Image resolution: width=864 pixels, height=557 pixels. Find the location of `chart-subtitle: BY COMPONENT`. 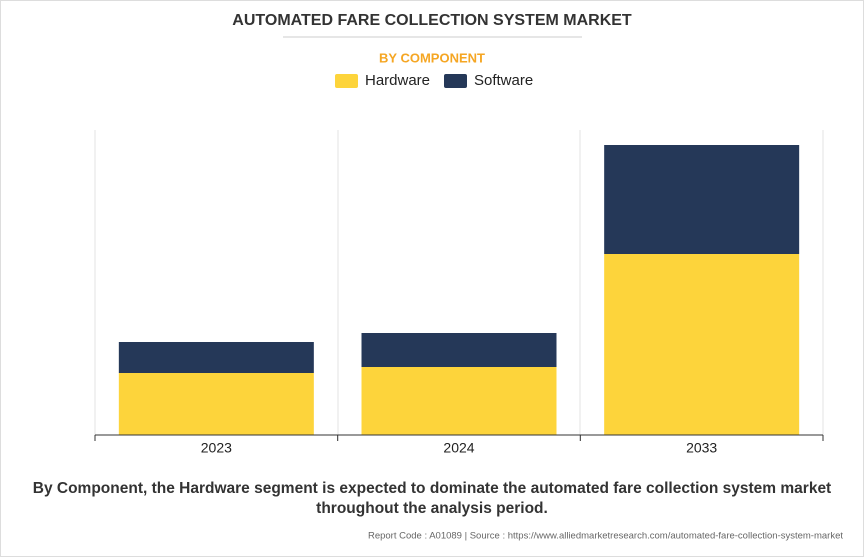

chart-subtitle: BY COMPONENT is located at coordinates (432, 57).